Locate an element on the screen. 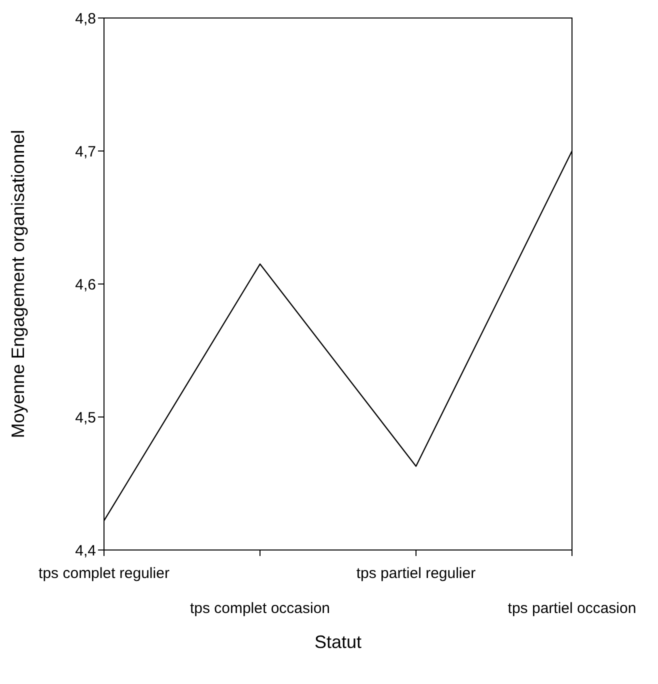 The image size is (658, 684). x-tick-label: tps complet occasion is located at coordinates (260, 608).